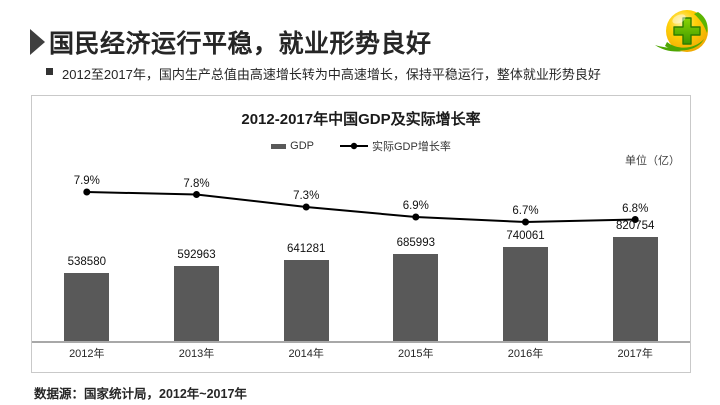 The image size is (720, 405). I want to click on legend-item-gdp: GDP, so click(292, 146).